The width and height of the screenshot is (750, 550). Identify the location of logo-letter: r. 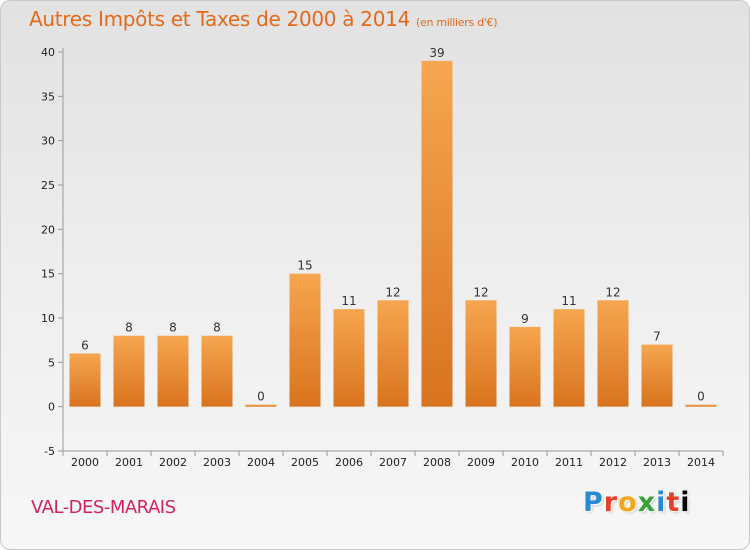
(611, 502).